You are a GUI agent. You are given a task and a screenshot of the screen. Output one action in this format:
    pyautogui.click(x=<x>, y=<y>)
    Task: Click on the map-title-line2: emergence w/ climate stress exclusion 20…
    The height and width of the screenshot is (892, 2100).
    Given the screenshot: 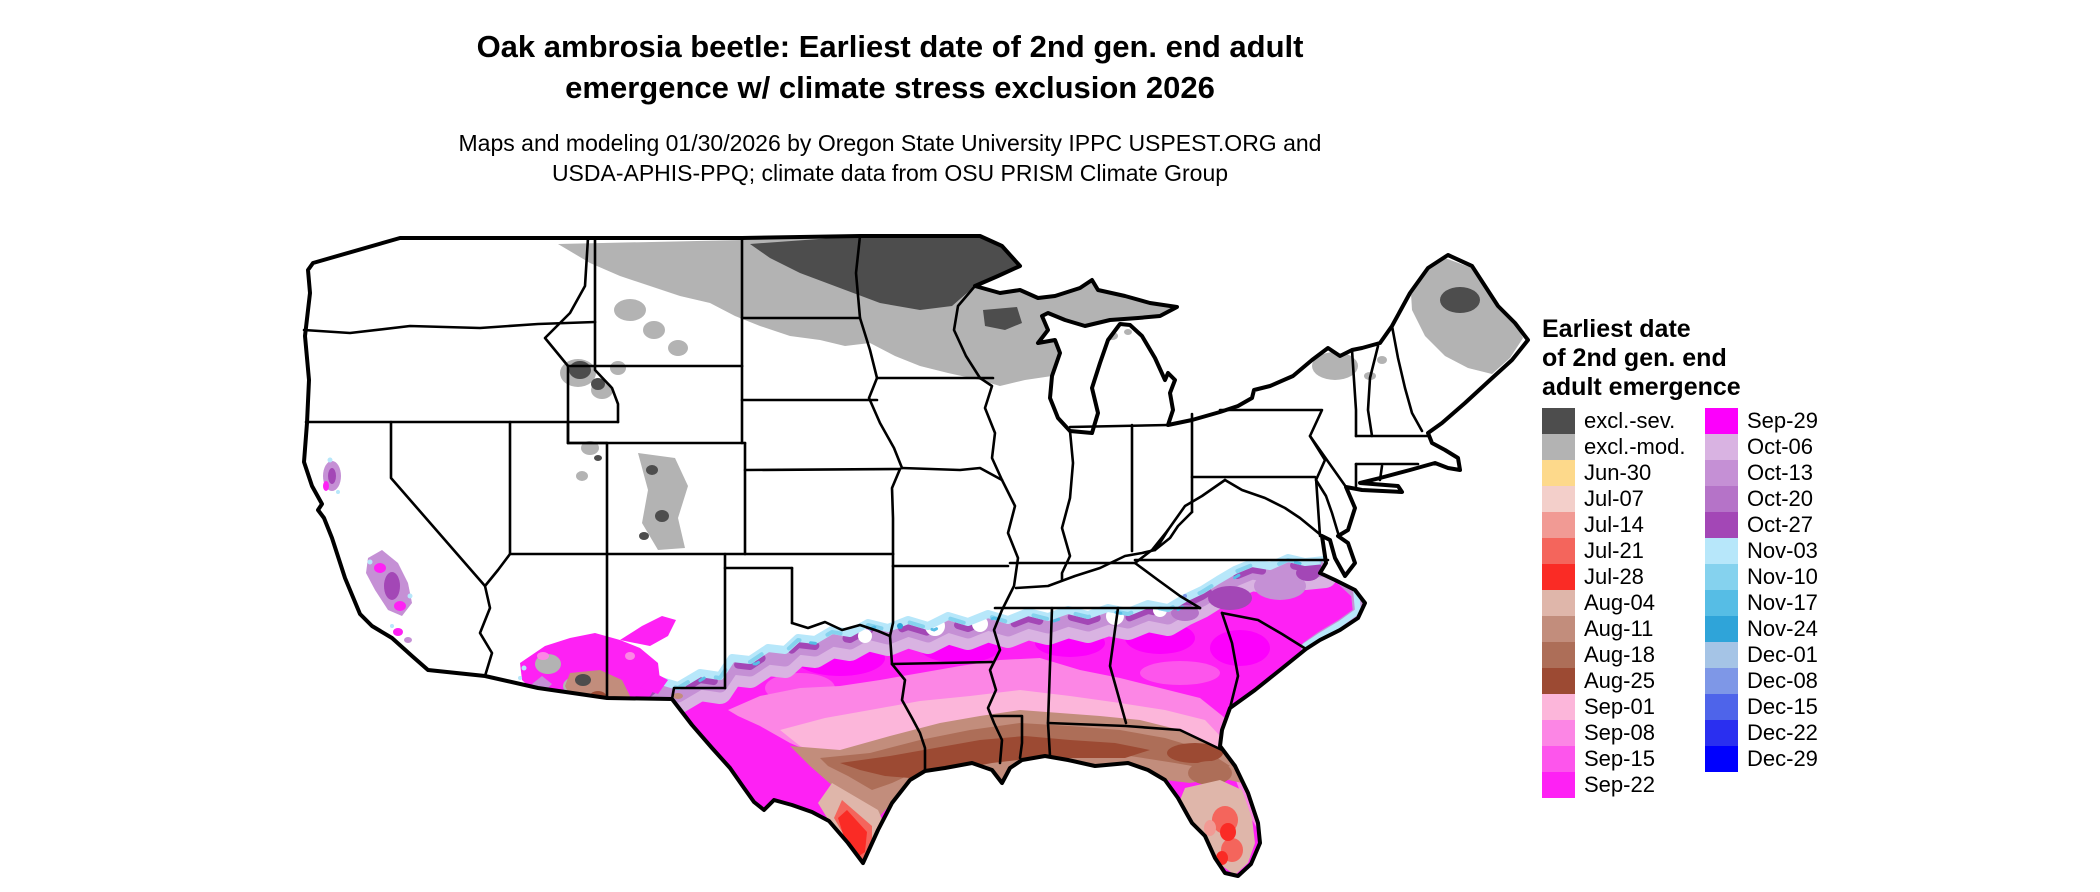 What is the action you would take?
    pyautogui.click(x=890, y=87)
    